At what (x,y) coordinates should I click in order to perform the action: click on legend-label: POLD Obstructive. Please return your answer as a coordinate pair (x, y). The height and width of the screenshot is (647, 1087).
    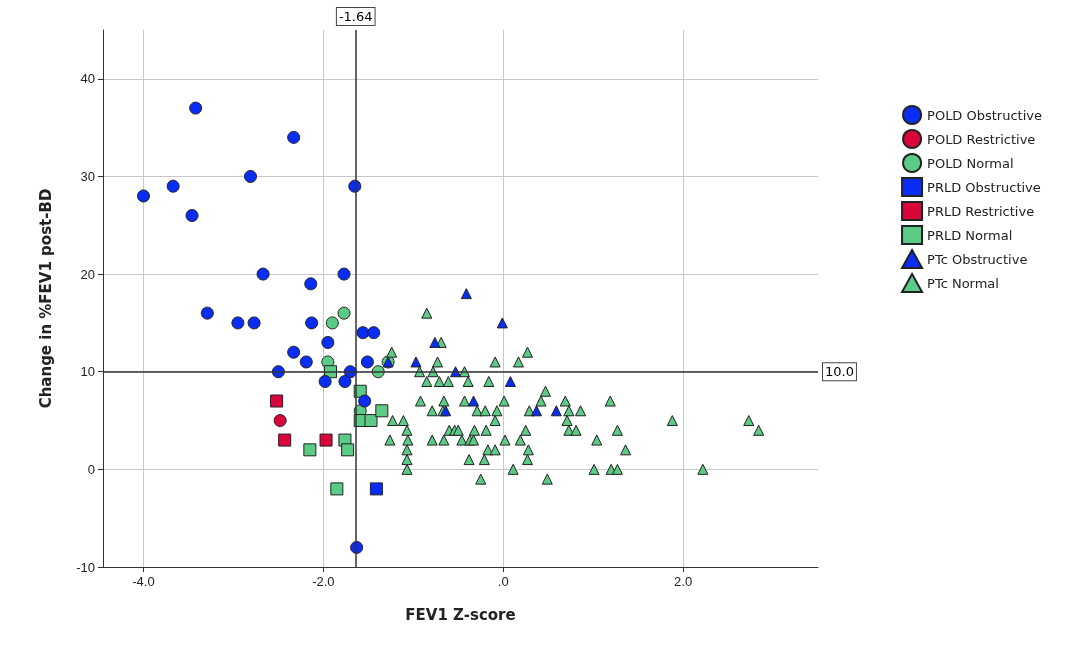
    Looking at the image, I should click on (985, 115).